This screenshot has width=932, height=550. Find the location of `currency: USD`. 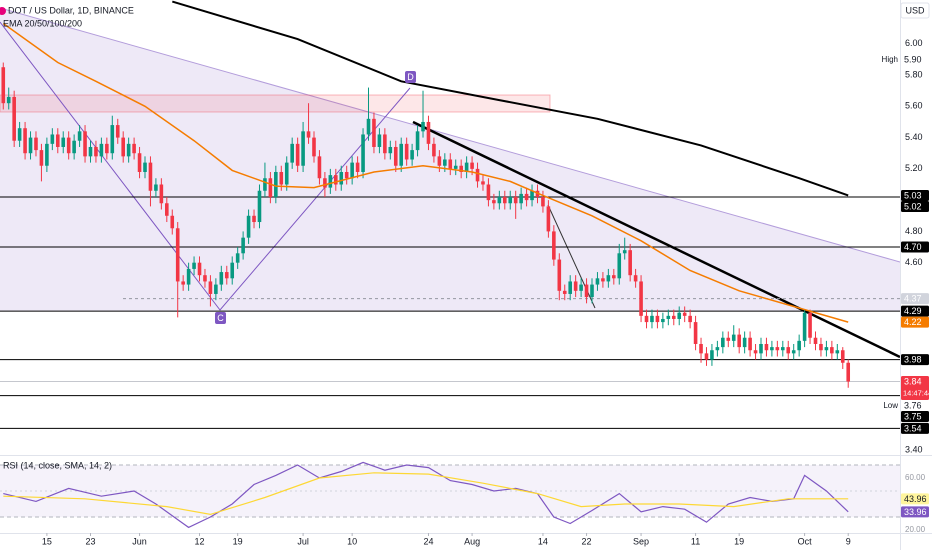

currency: USD is located at coordinates (915, 10).